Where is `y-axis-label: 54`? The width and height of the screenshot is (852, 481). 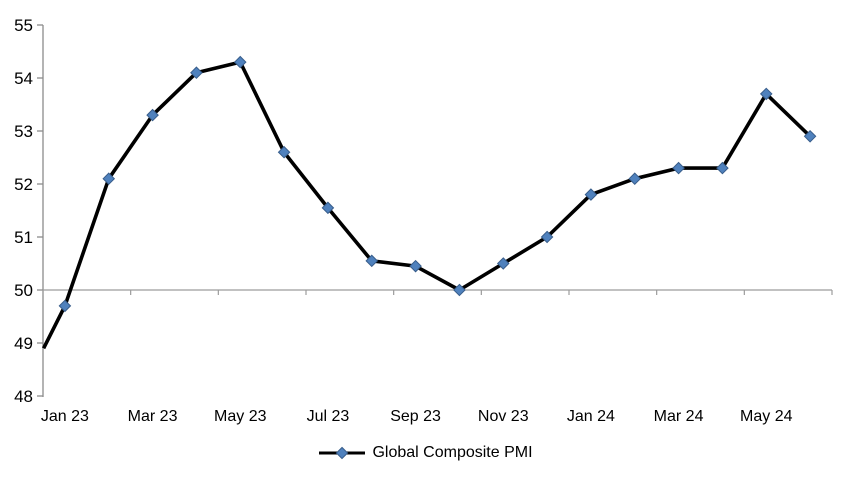 y-axis-label: 54 is located at coordinates (23, 78).